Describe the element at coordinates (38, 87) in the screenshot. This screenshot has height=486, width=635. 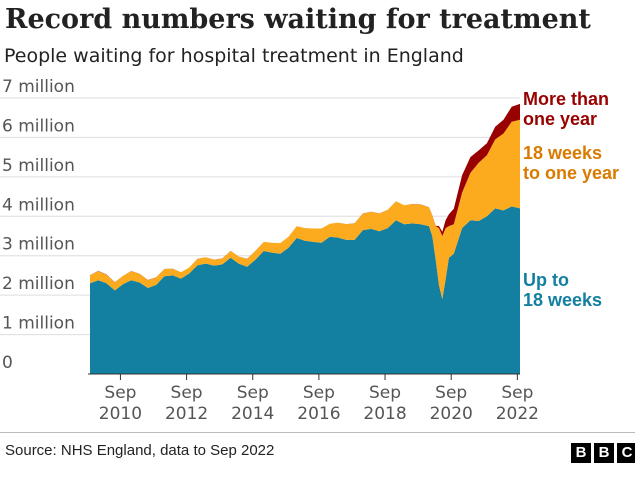
I see `y-tick-label: 7 million` at that location.